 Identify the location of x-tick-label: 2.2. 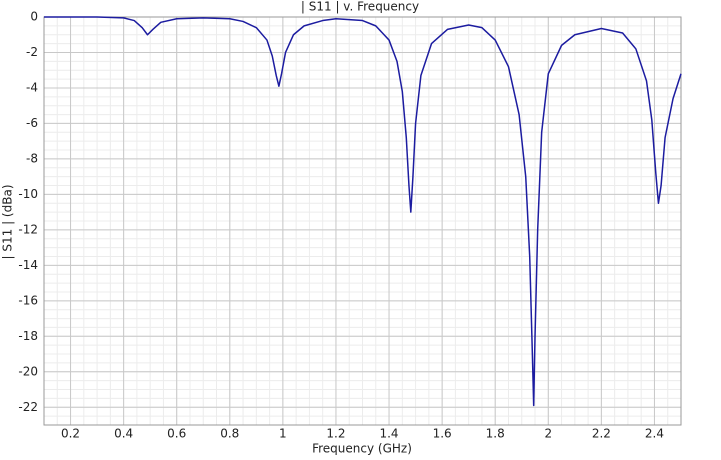
(601, 434).